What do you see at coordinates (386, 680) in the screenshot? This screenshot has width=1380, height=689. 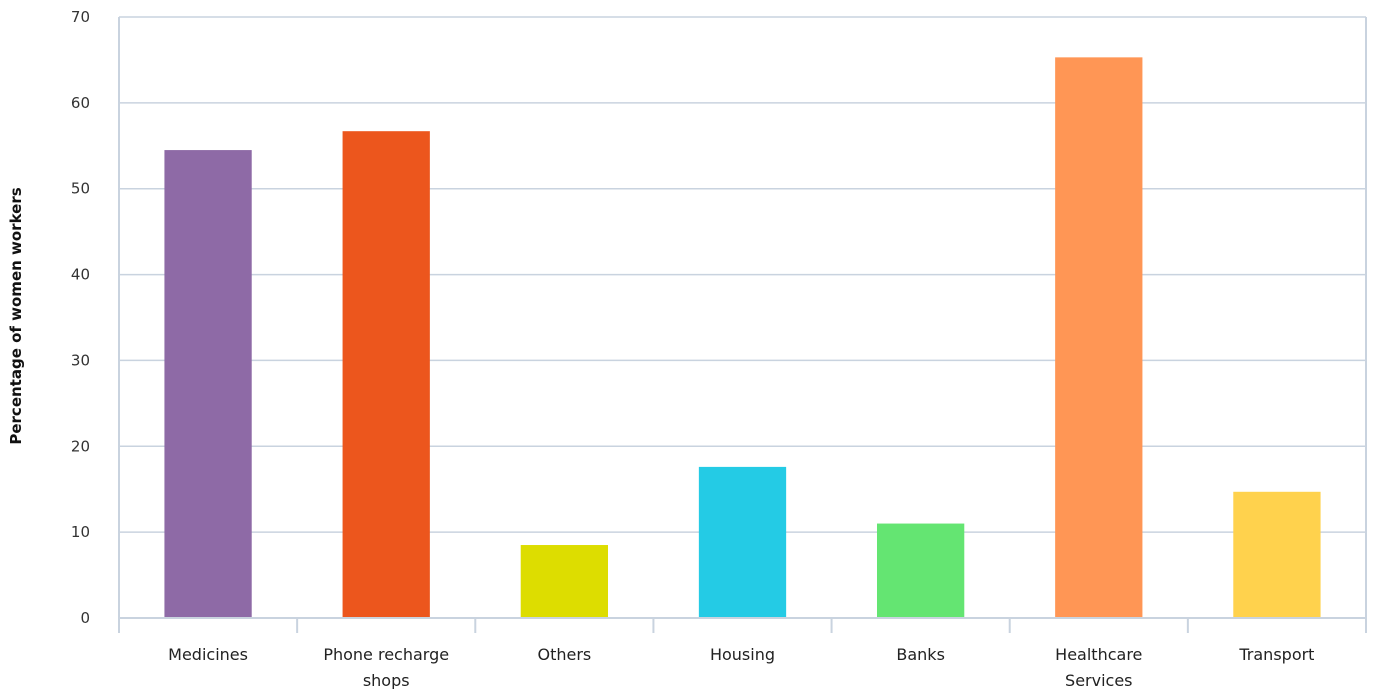 I see `x-category-label: shops` at bounding box center [386, 680].